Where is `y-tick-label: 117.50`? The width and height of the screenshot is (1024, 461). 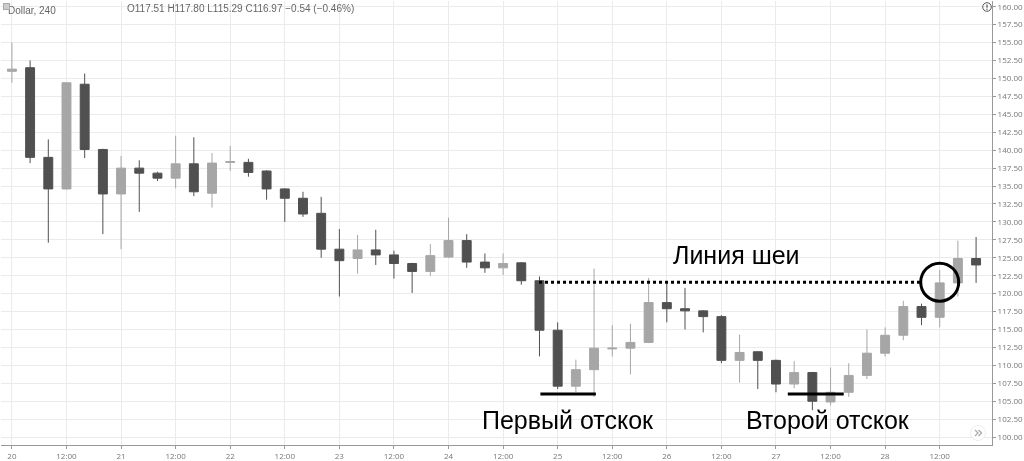 y-tick-label: 117.50 is located at coordinates (1010, 311).